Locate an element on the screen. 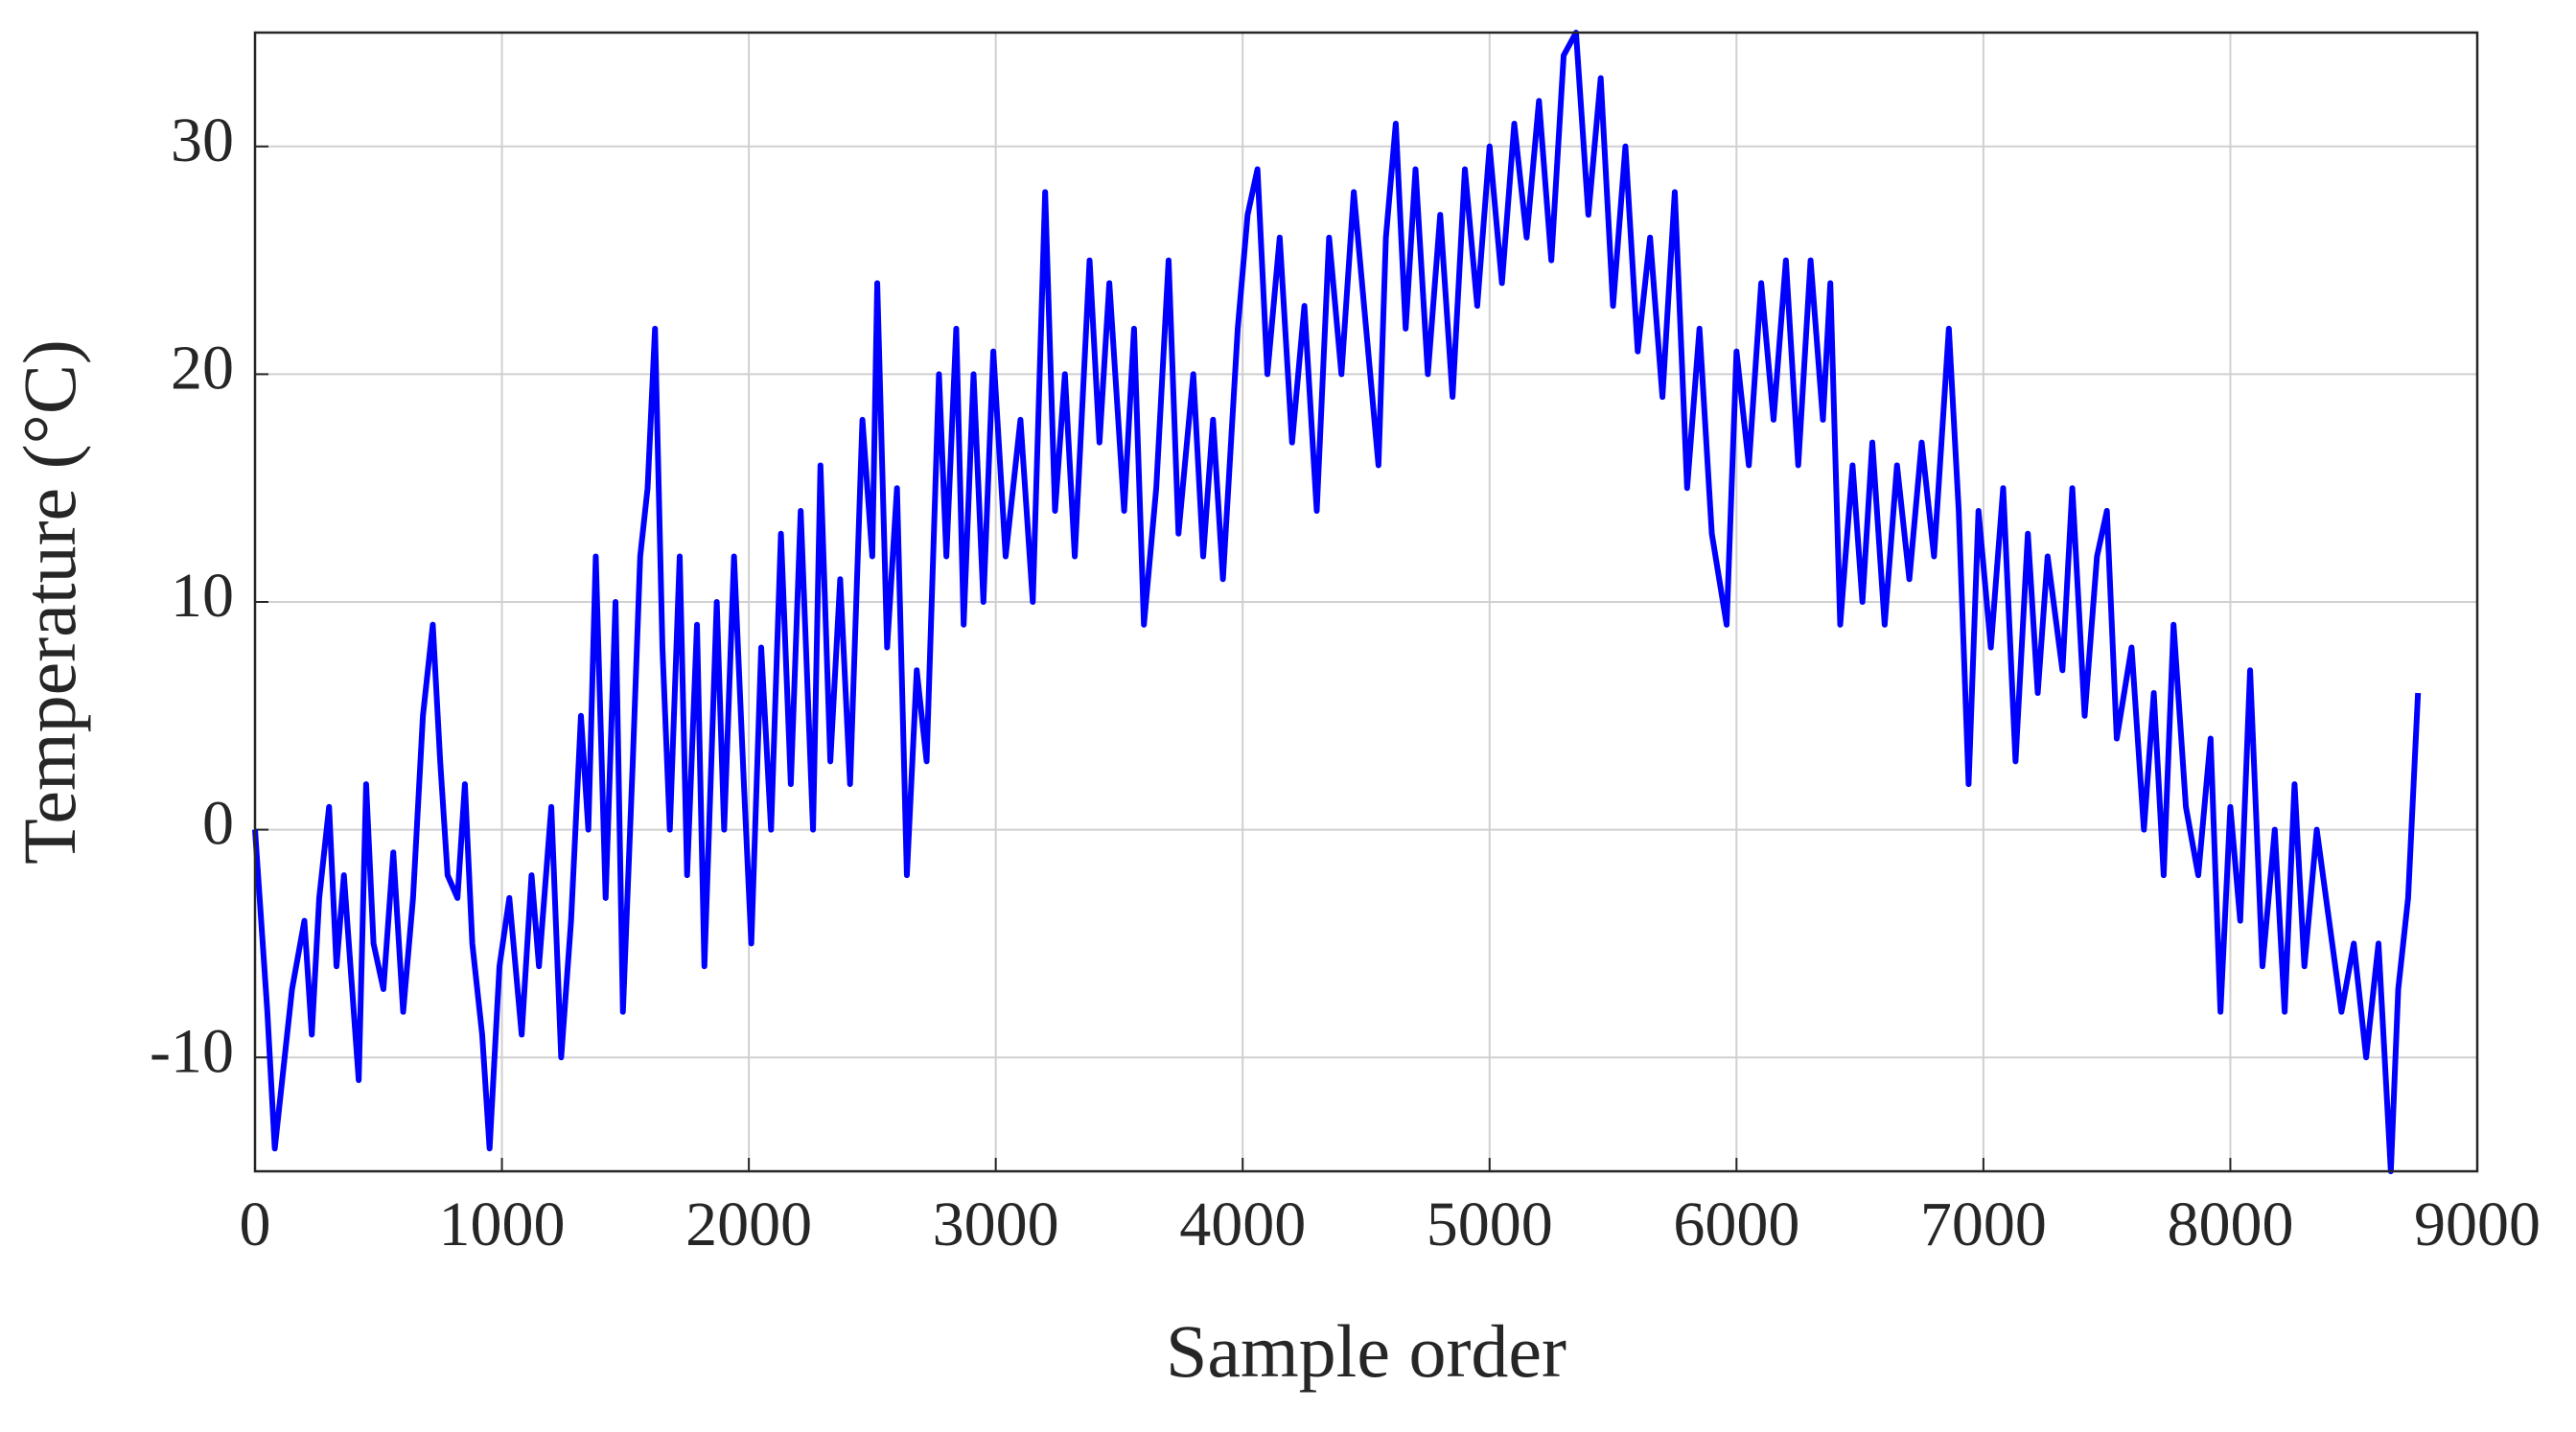 The height and width of the screenshot is (1432, 2576). x-tick-label: 3000 is located at coordinates (996, 1224).